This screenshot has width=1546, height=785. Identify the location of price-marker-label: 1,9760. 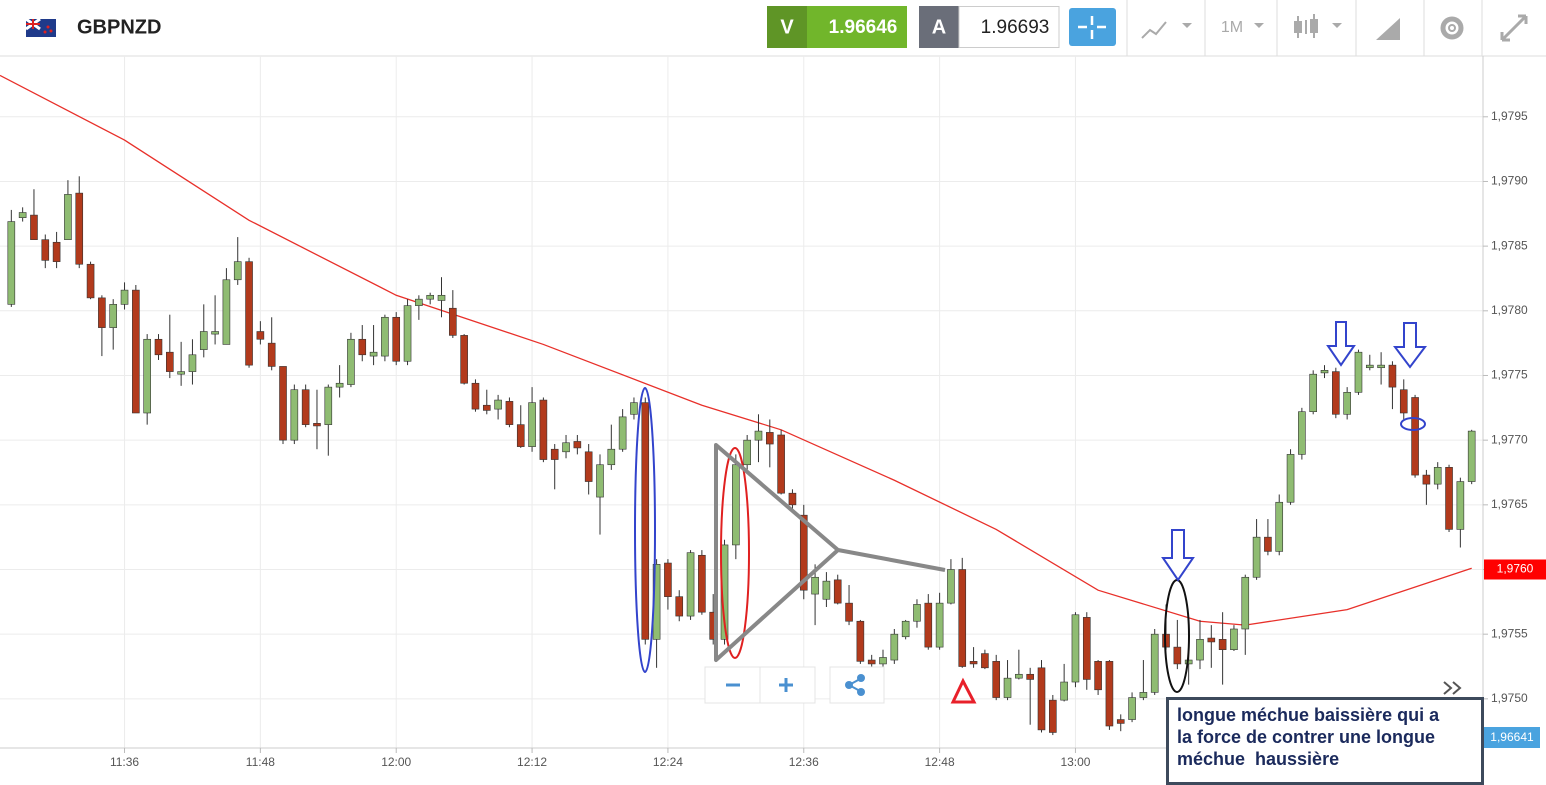
(1515, 569).